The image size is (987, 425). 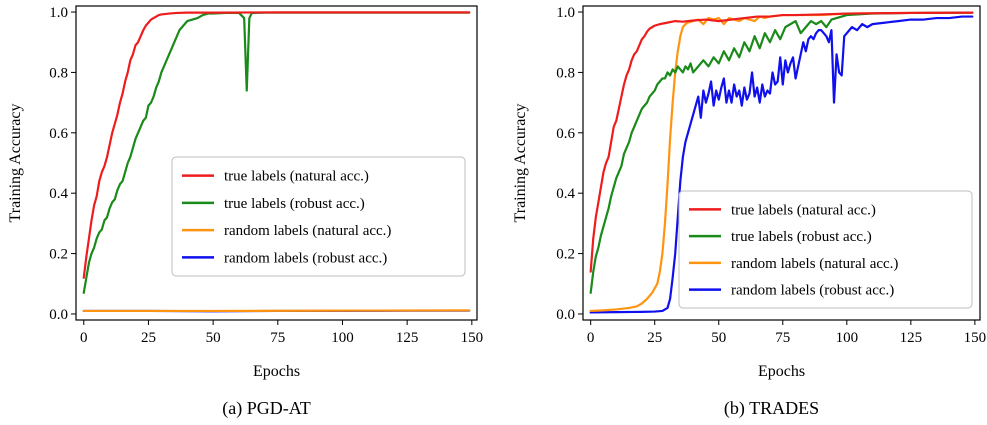 What do you see at coordinates (266, 408) in the screenshot?
I see `panel-caption: (a) PGD-AT` at bounding box center [266, 408].